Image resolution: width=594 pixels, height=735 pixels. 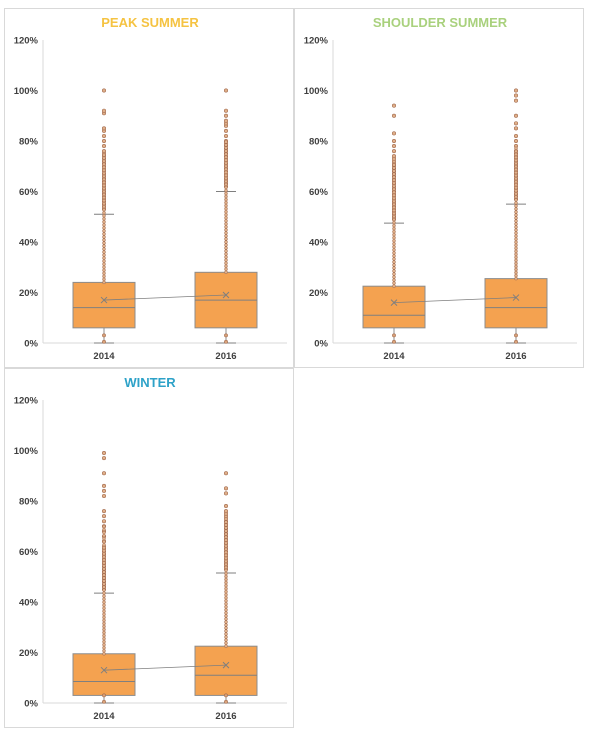 What do you see at coordinates (516, 303) in the screenshot?
I see `box-2016` at bounding box center [516, 303].